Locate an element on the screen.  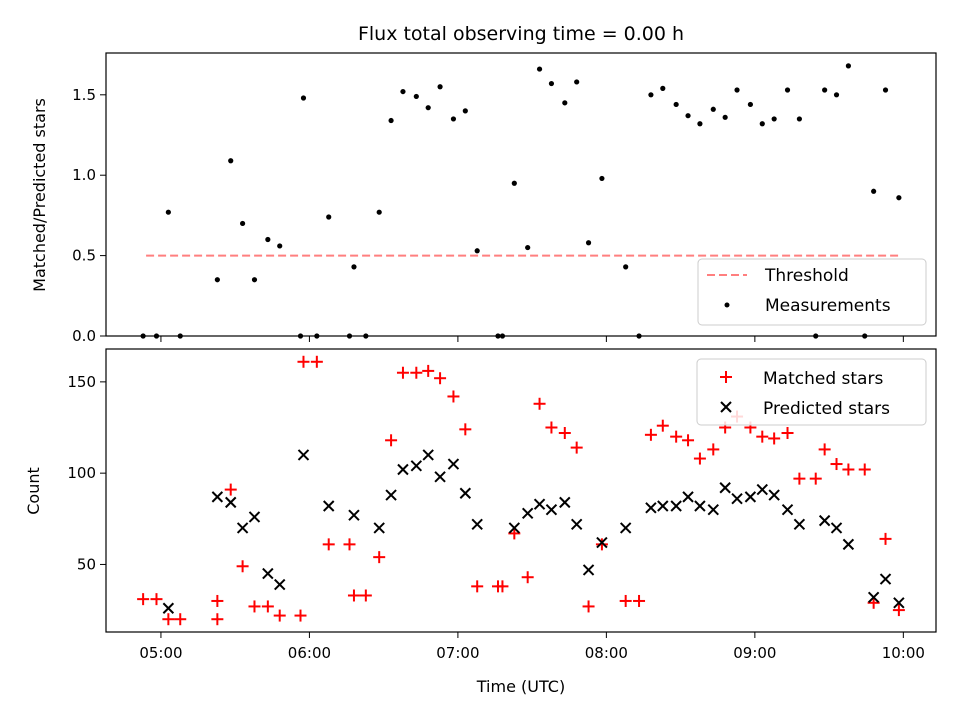
top-y-tick-label: 0.5 is located at coordinates (84, 256).